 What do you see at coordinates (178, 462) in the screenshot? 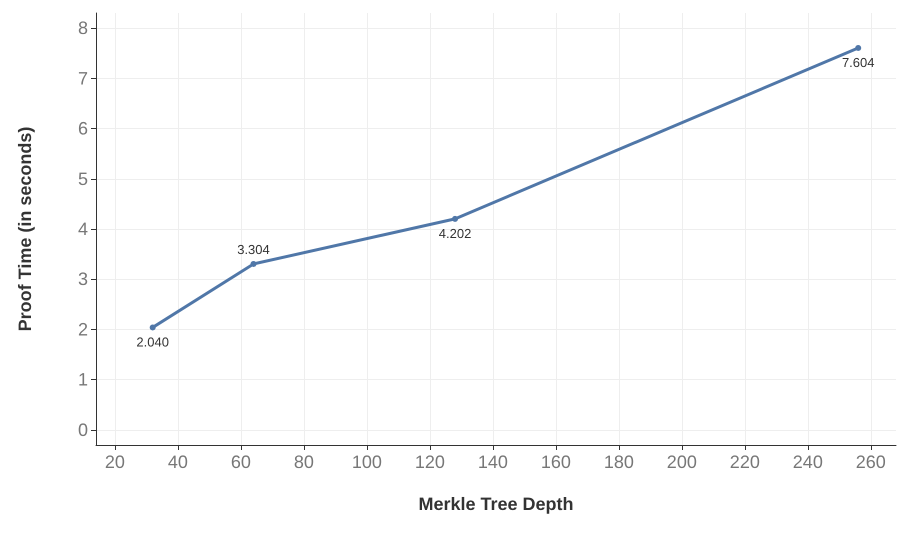
I see `x-tick-label: 40` at bounding box center [178, 462].